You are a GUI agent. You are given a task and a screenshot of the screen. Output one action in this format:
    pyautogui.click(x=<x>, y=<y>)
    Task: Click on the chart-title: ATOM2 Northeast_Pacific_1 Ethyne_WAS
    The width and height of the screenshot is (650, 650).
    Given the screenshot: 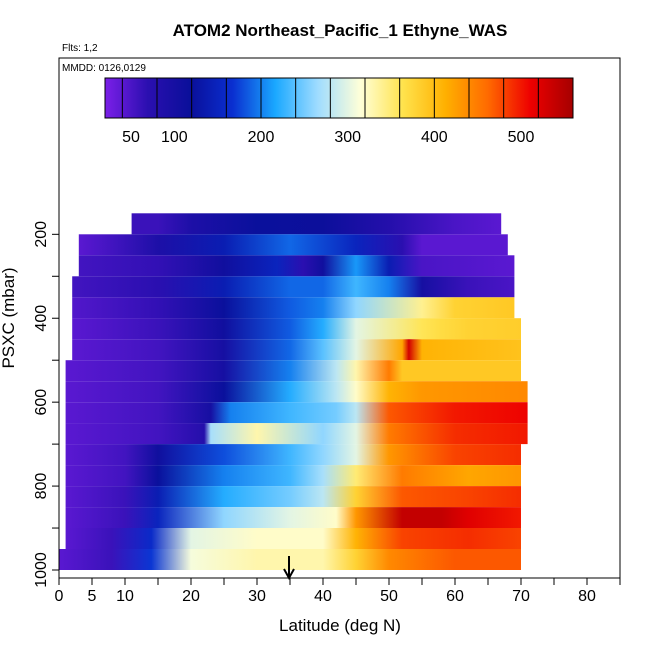 What is the action you would take?
    pyautogui.click(x=340, y=30)
    